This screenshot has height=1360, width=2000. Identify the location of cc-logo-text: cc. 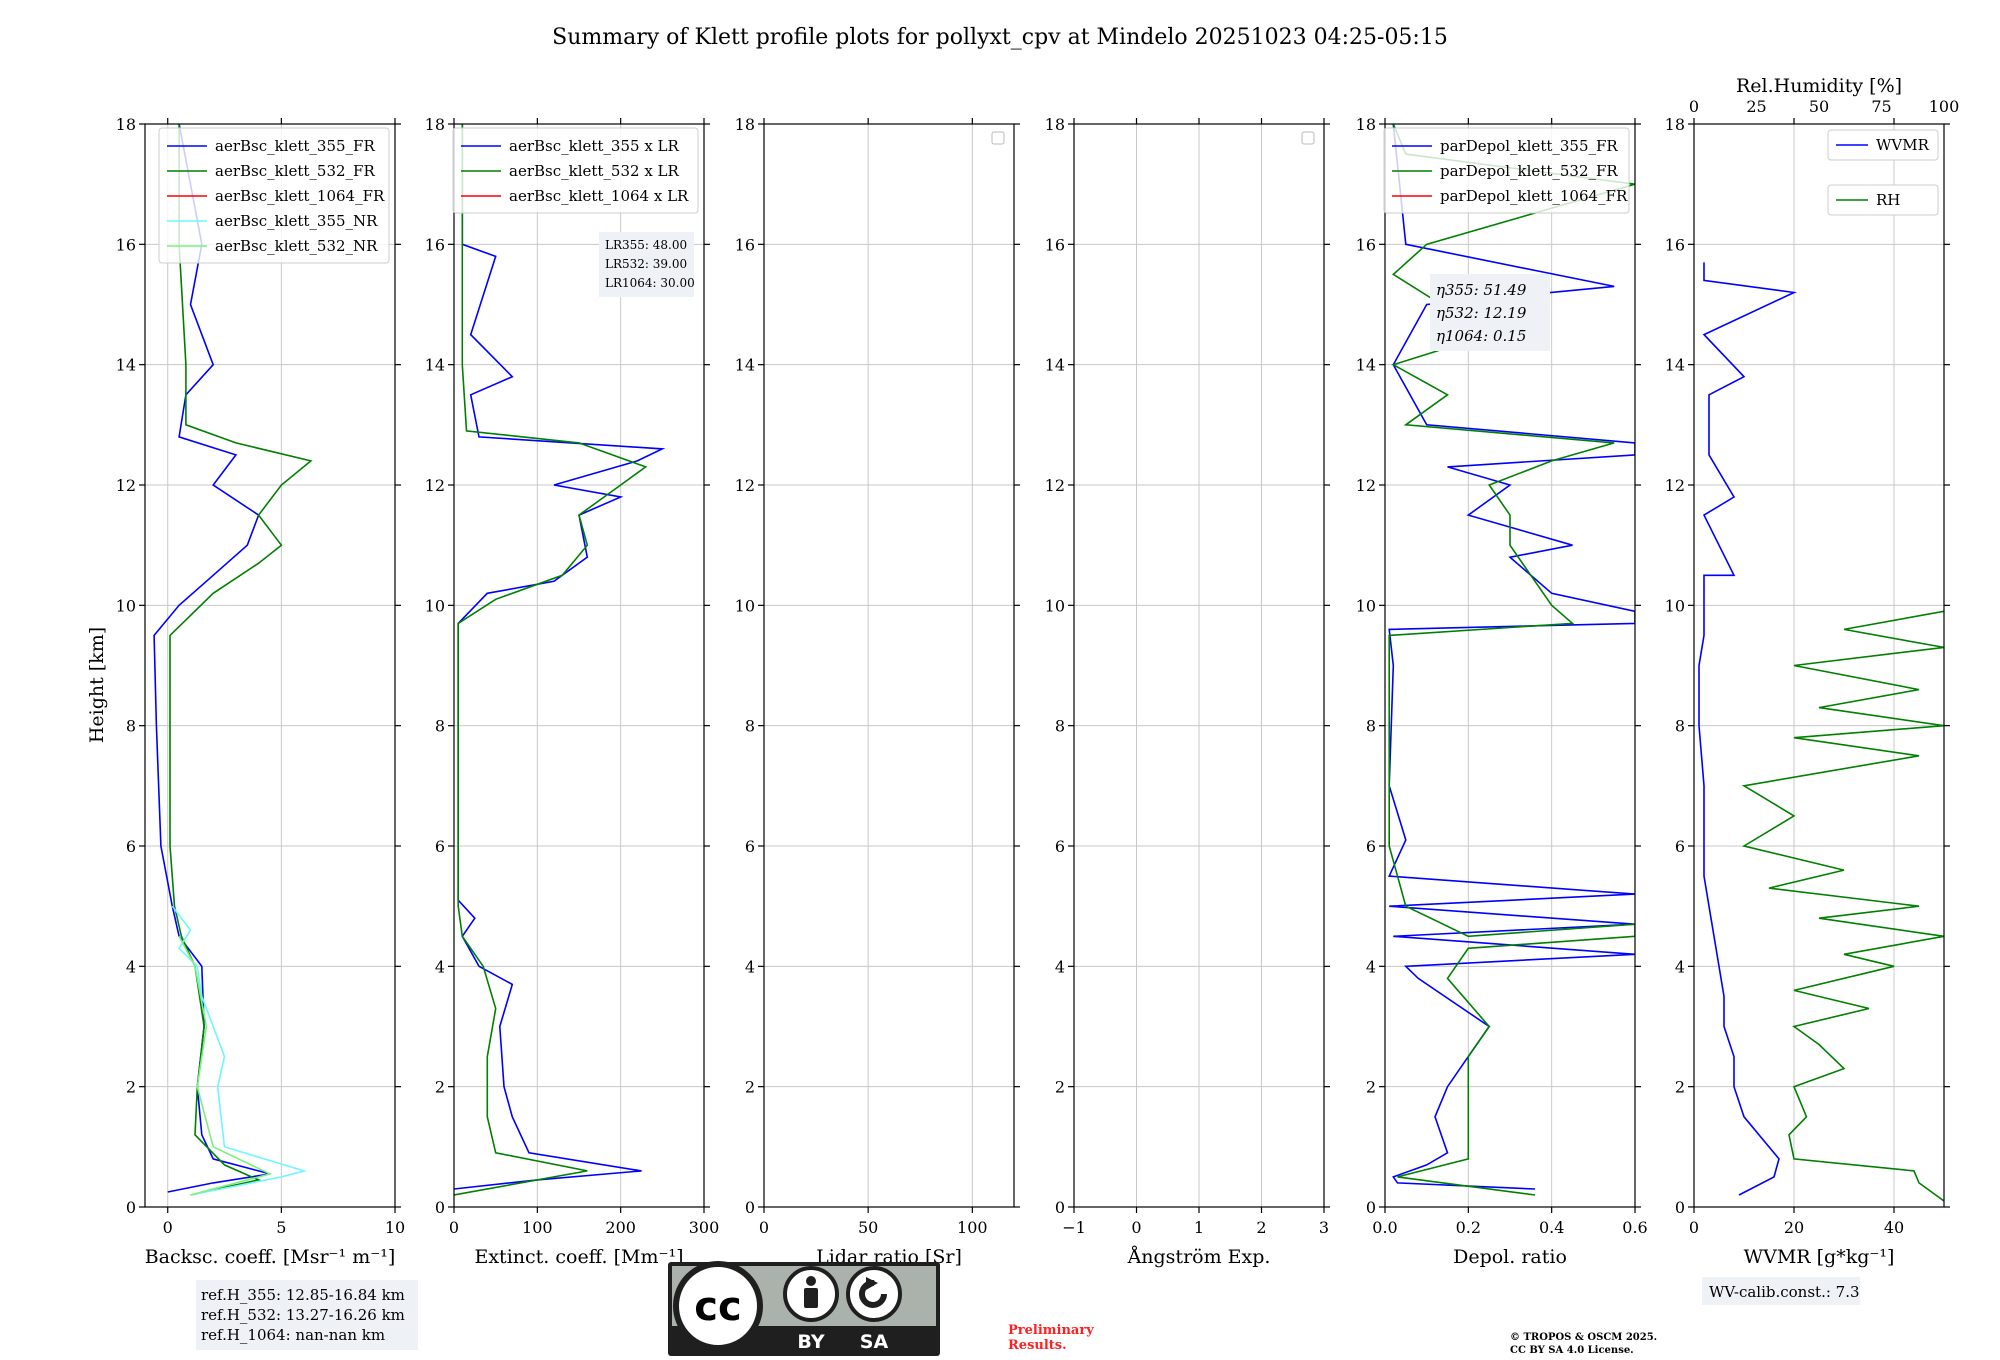
(717, 1307).